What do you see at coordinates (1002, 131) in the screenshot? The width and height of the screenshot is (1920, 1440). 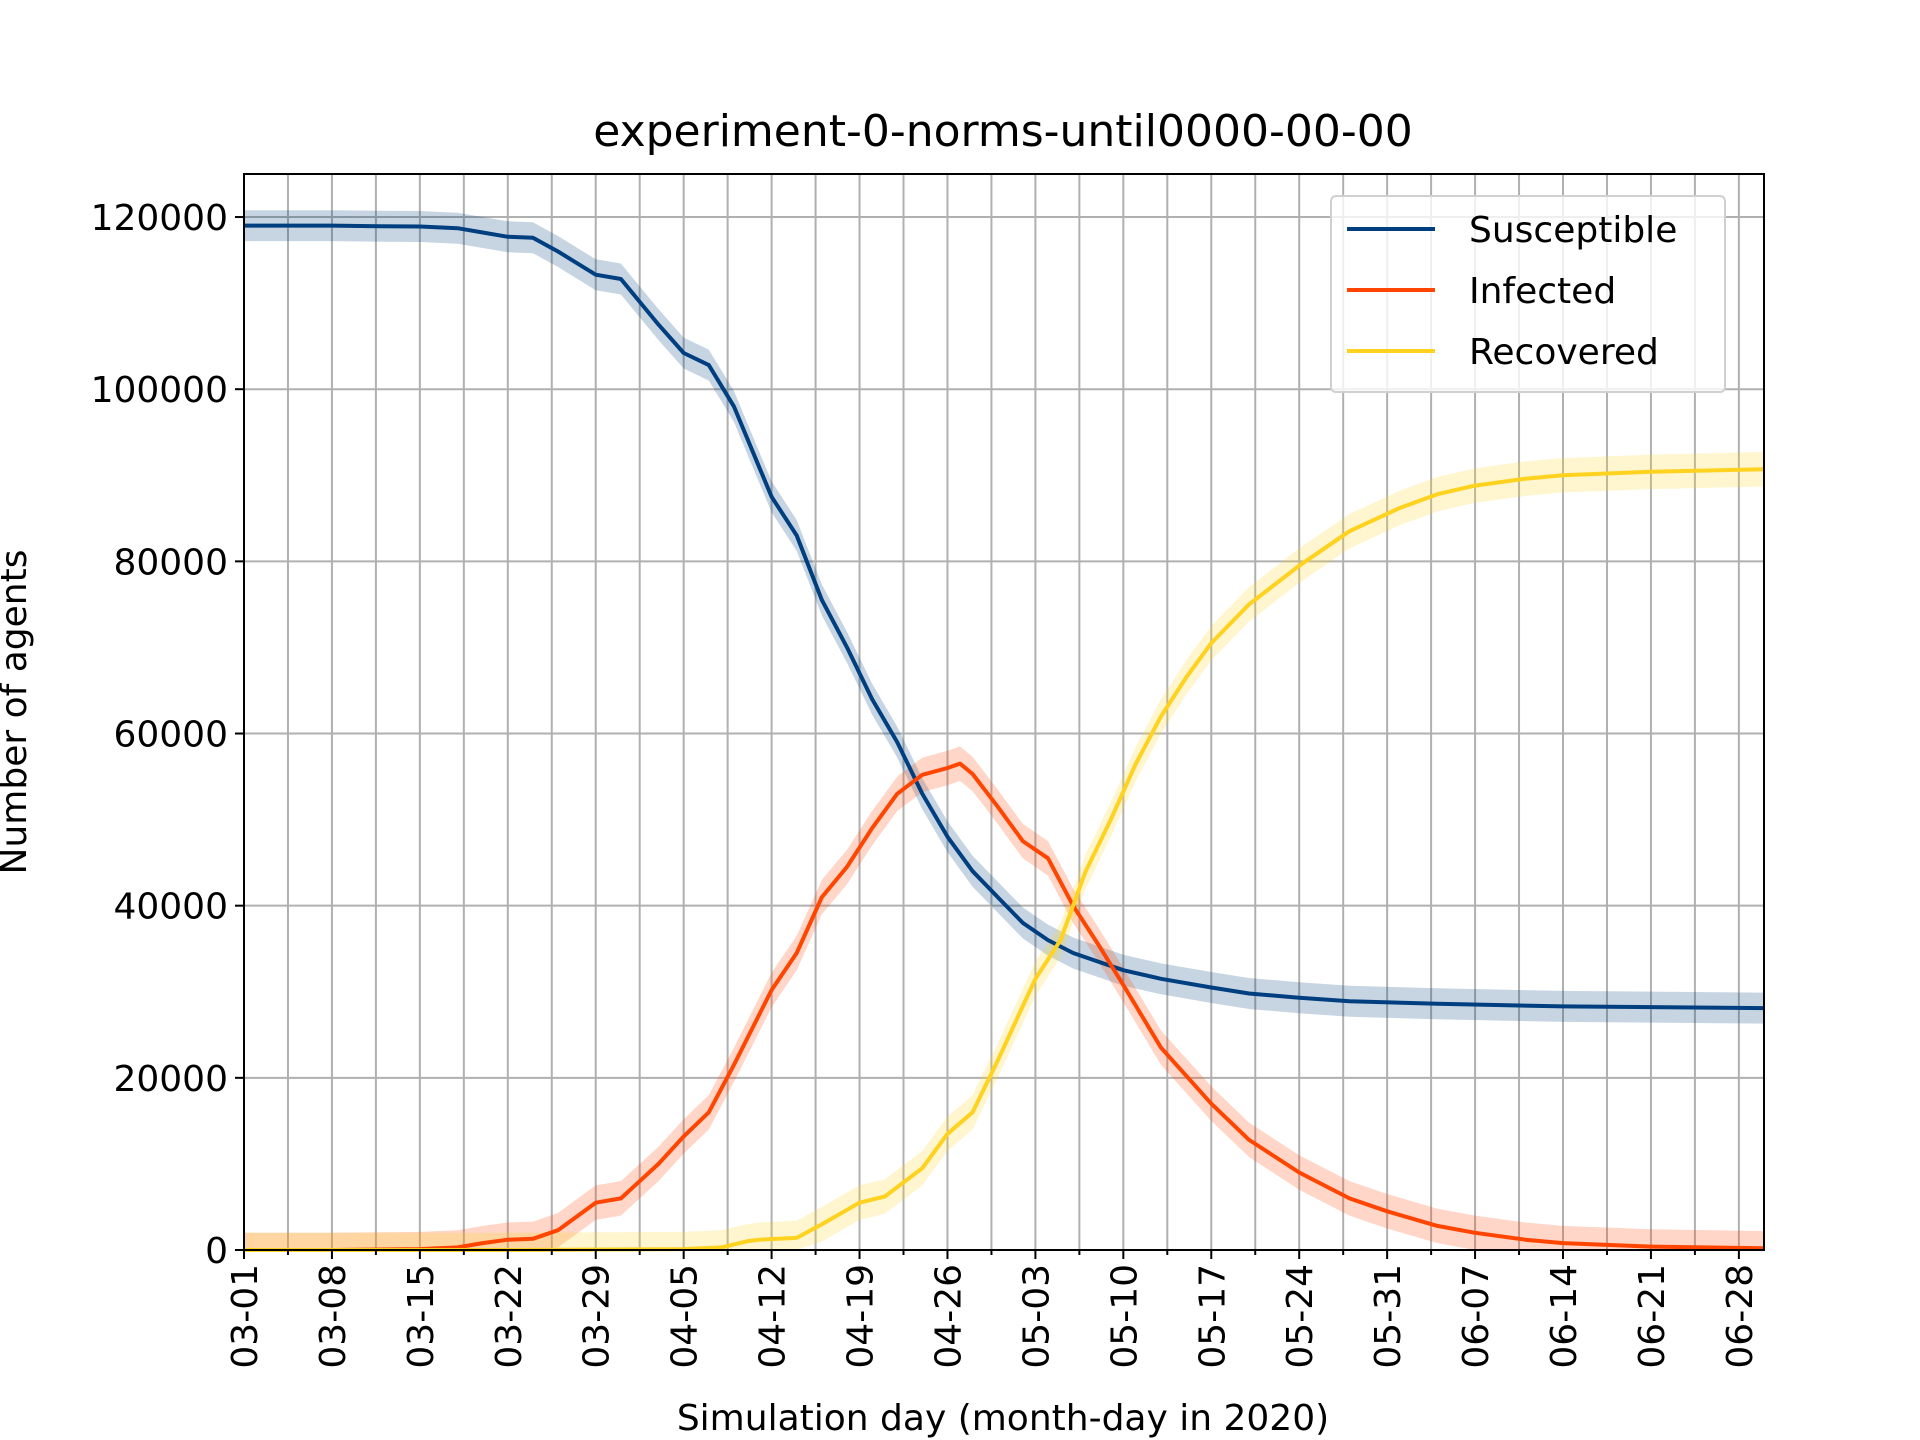 I see `chart-title: experiment-0-norms-until0000-00-00` at bounding box center [1002, 131].